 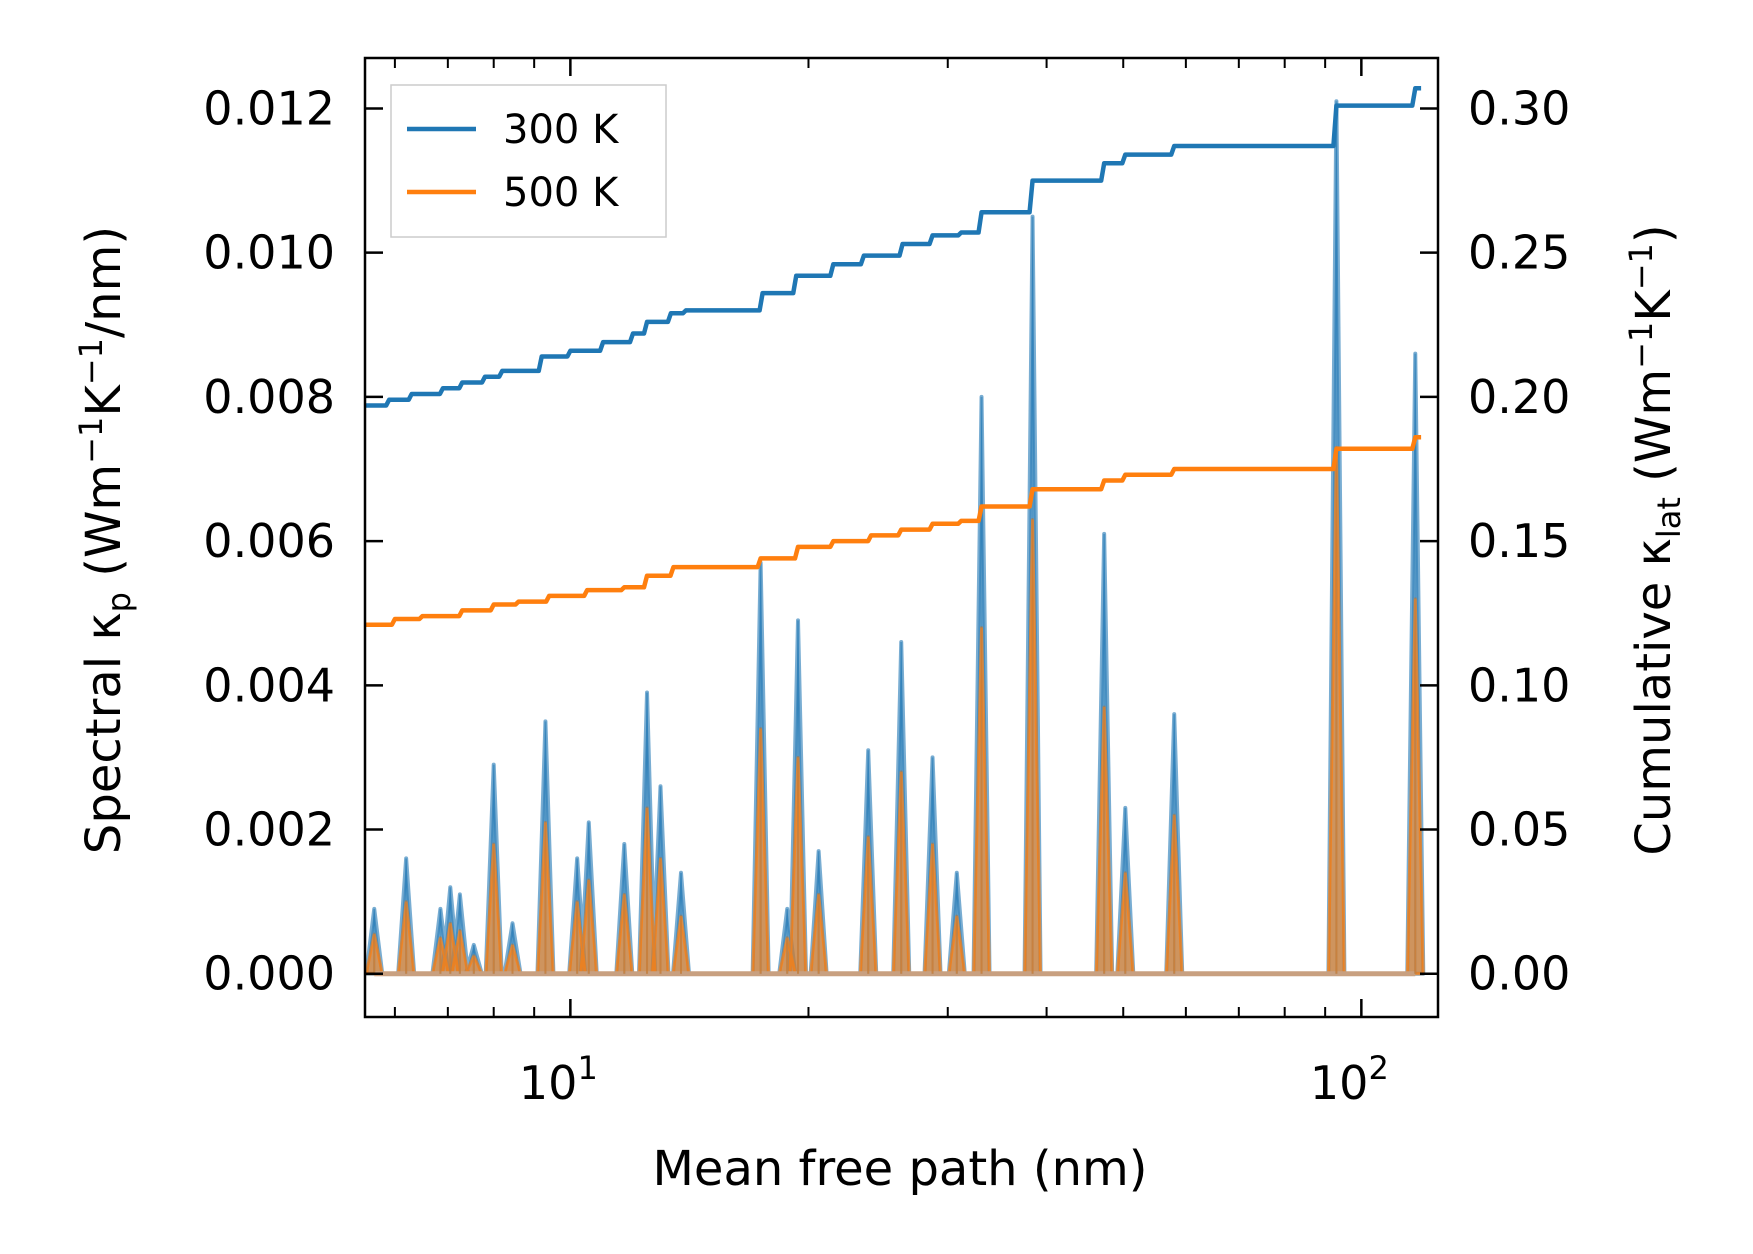 I want to click on legend-frame, so click(x=528, y=161).